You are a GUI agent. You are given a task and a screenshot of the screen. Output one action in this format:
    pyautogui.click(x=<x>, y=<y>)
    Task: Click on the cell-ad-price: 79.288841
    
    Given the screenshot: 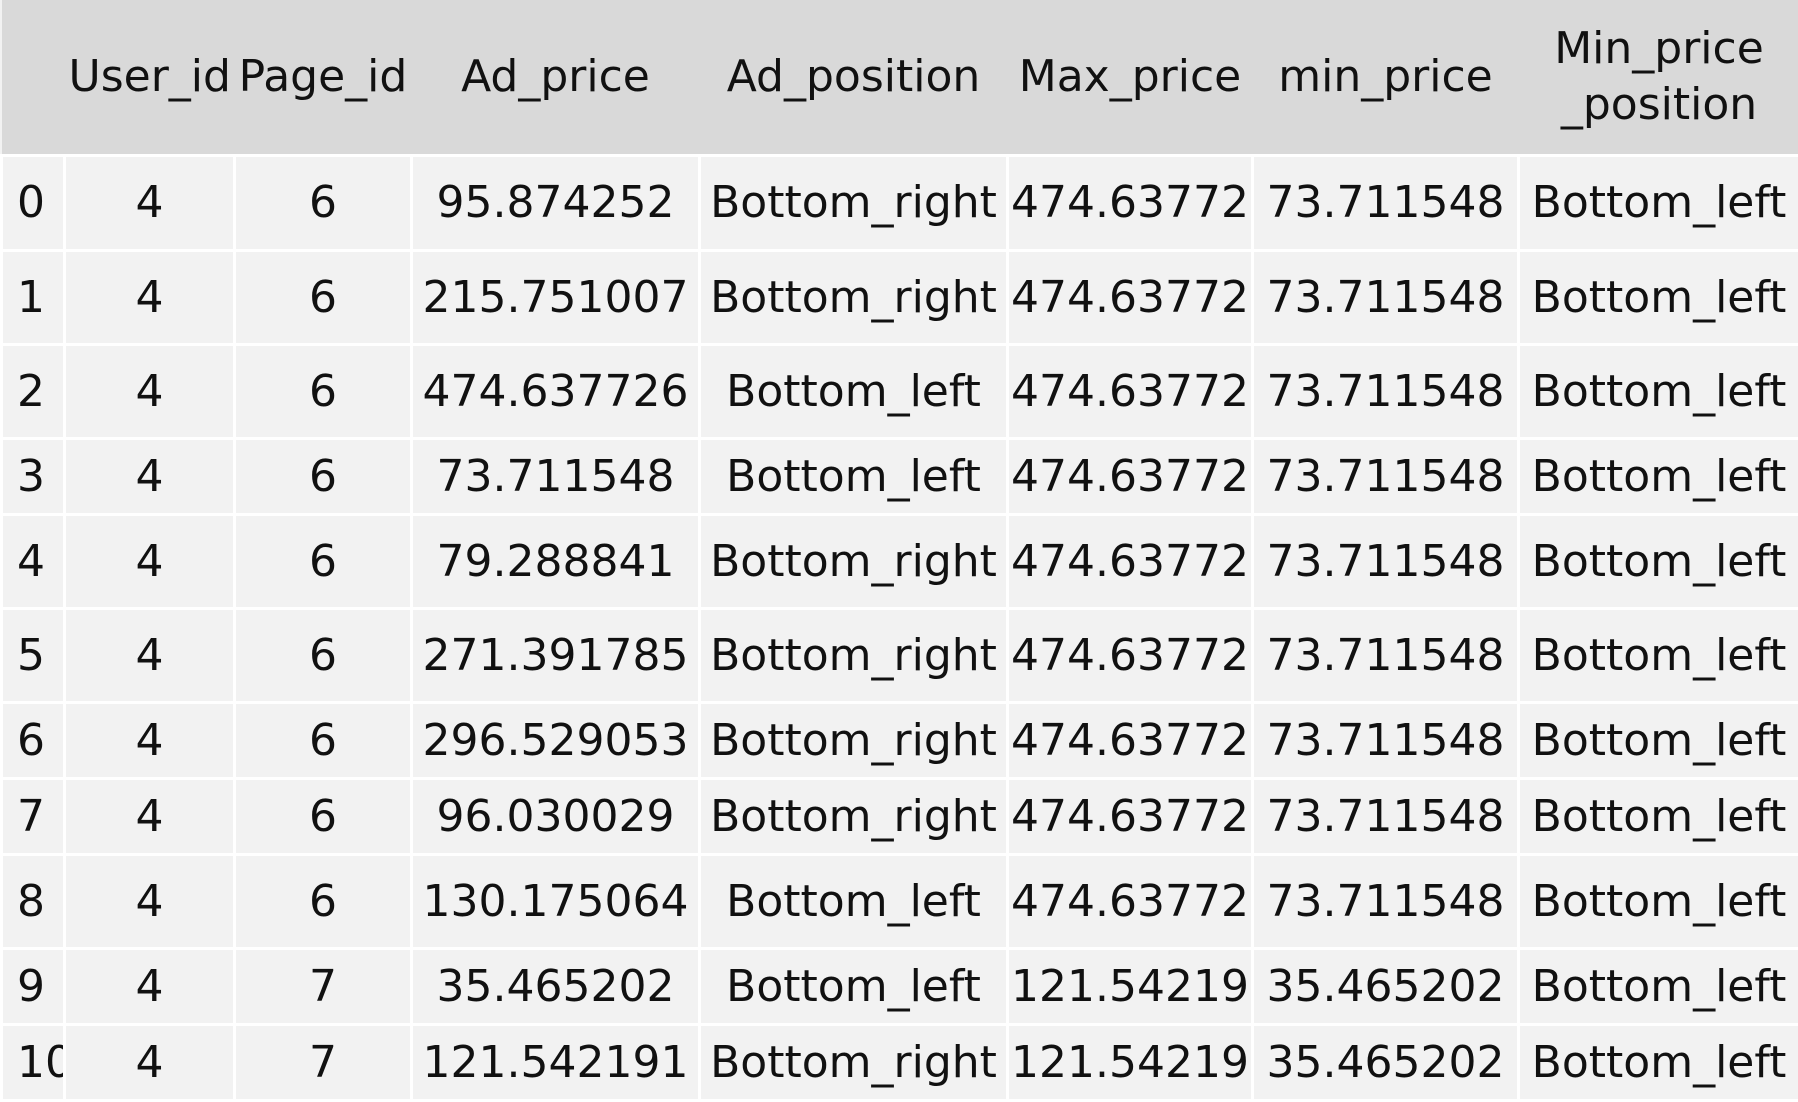 What is the action you would take?
    pyautogui.click(x=556, y=561)
    